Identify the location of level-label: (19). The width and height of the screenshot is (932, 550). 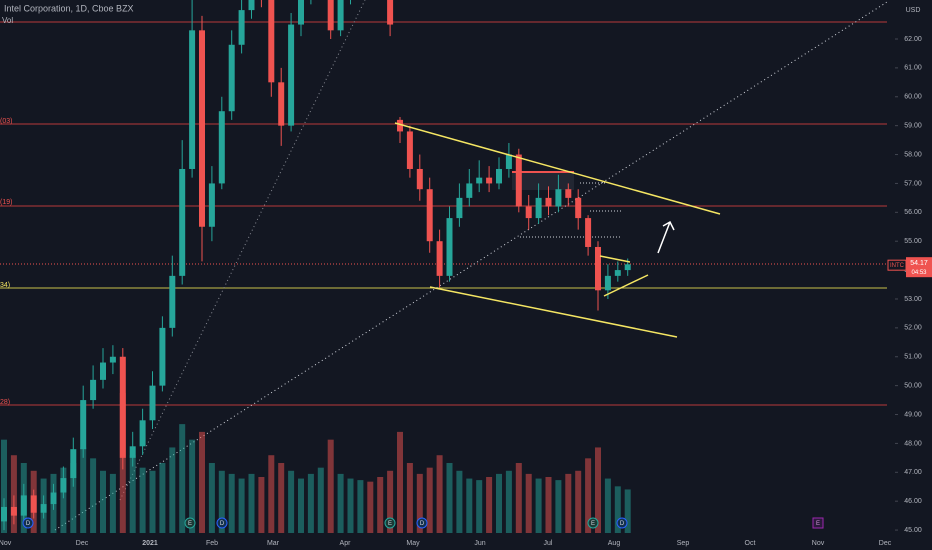
(6, 202).